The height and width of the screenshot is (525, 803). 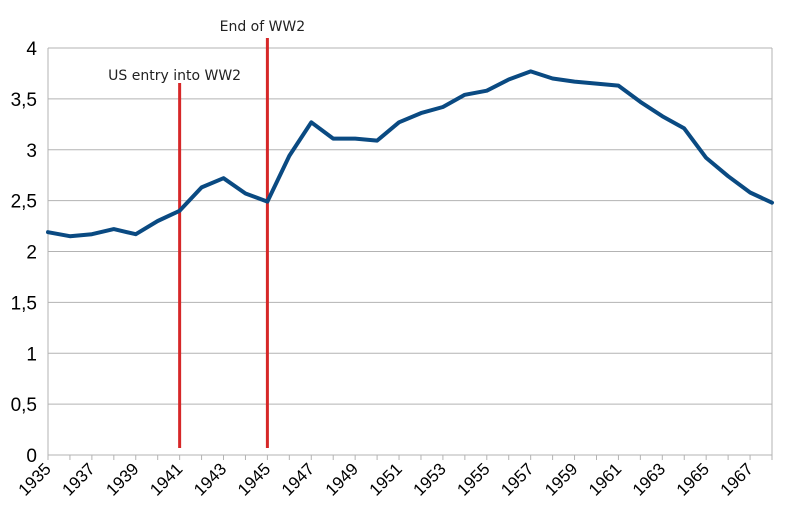 What do you see at coordinates (166, 479) in the screenshot?
I see `x-tick-label: 1941` at bounding box center [166, 479].